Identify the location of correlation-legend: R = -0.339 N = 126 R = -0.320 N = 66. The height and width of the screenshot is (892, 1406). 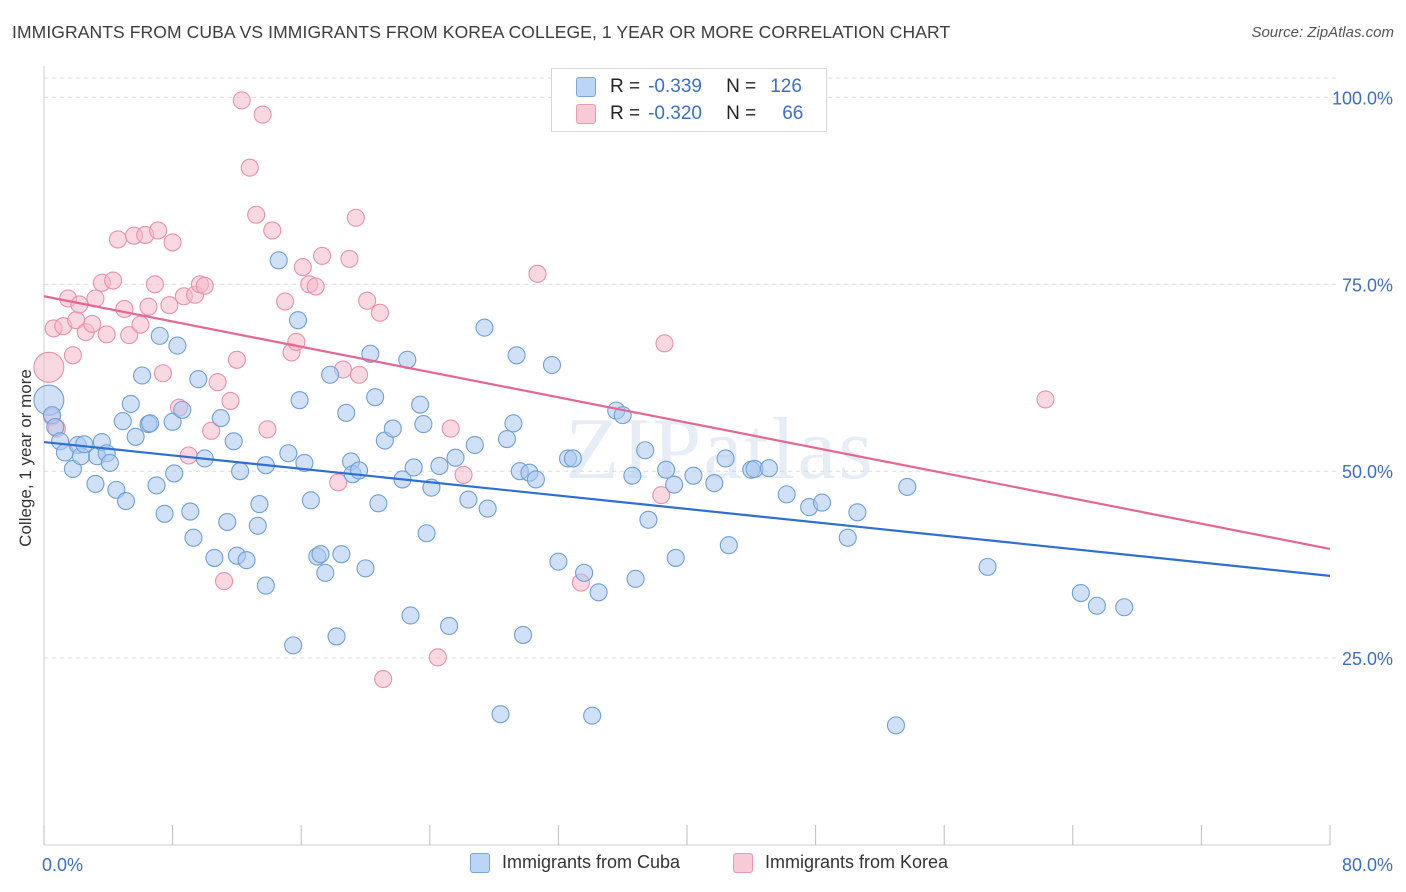
(689, 100).